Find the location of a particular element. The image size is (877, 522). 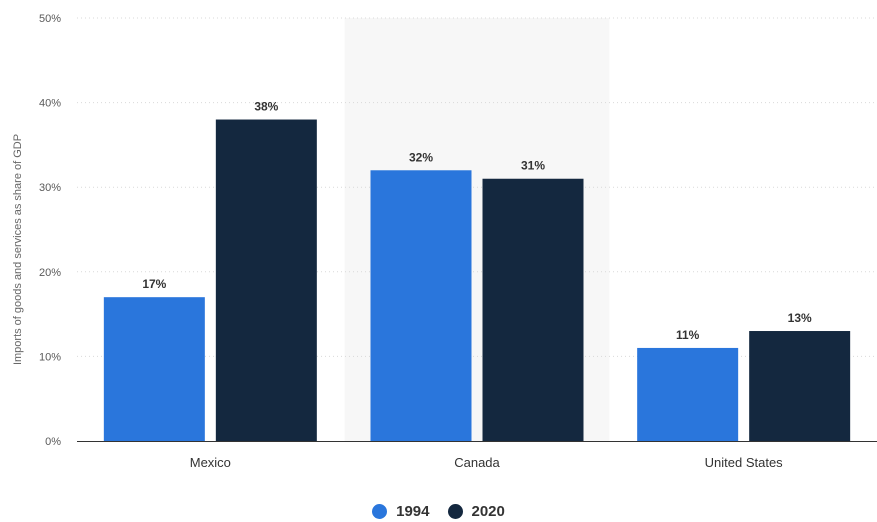

legend-item-1994: 1994 is located at coordinates (401, 511).